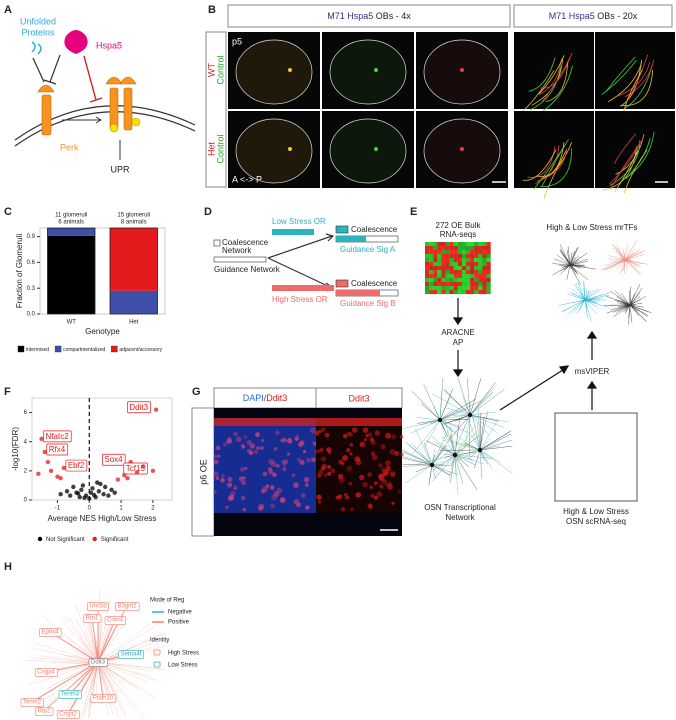 This screenshot has width=676, height=720. What do you see at coordinates (180, 613) in the screenshot?
I see `legend-label: Negative` at bounding box center [180, 613].